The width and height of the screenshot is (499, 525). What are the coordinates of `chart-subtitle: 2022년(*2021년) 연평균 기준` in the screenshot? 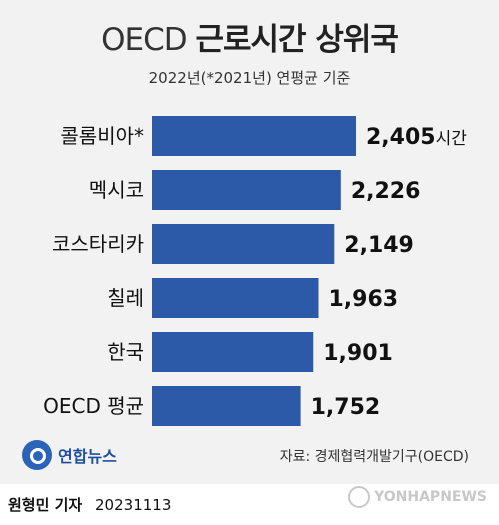 It's located at (249, 78).